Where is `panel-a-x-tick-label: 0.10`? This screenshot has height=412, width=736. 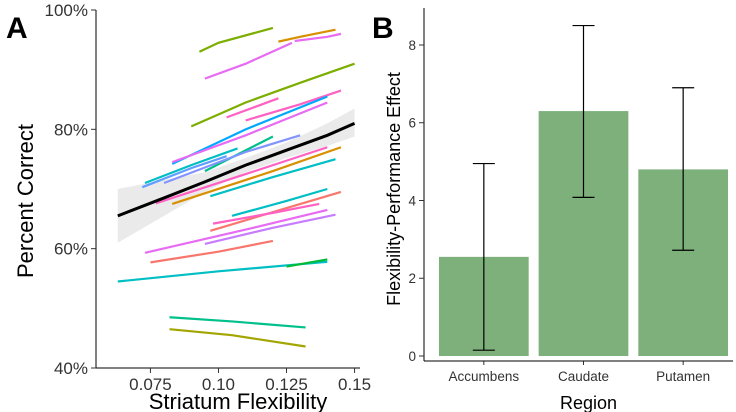
panel-a-x-tick-label: 0.10 is located at coordinates (218, 384).